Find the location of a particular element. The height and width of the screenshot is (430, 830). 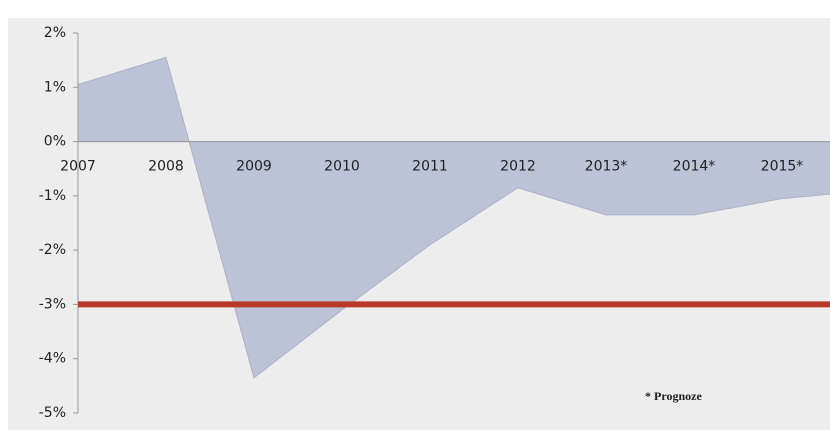

y-tick-label: 2% is located at coordinates (55, 33).